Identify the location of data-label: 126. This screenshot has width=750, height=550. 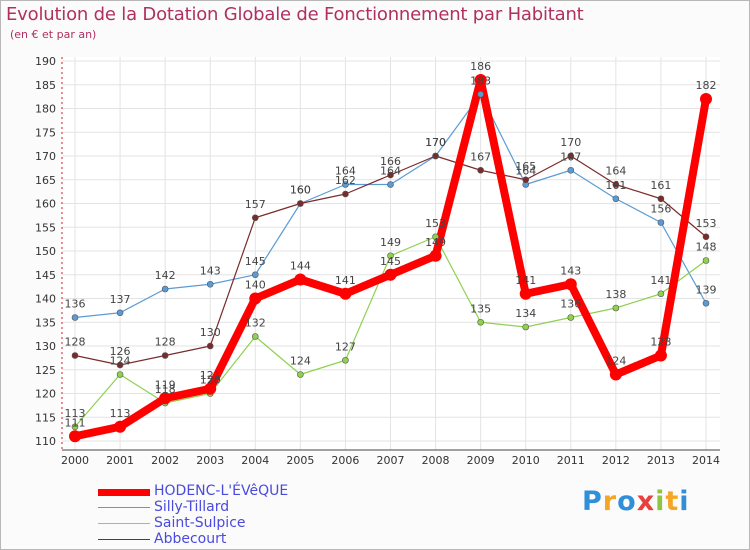
(120, 351).